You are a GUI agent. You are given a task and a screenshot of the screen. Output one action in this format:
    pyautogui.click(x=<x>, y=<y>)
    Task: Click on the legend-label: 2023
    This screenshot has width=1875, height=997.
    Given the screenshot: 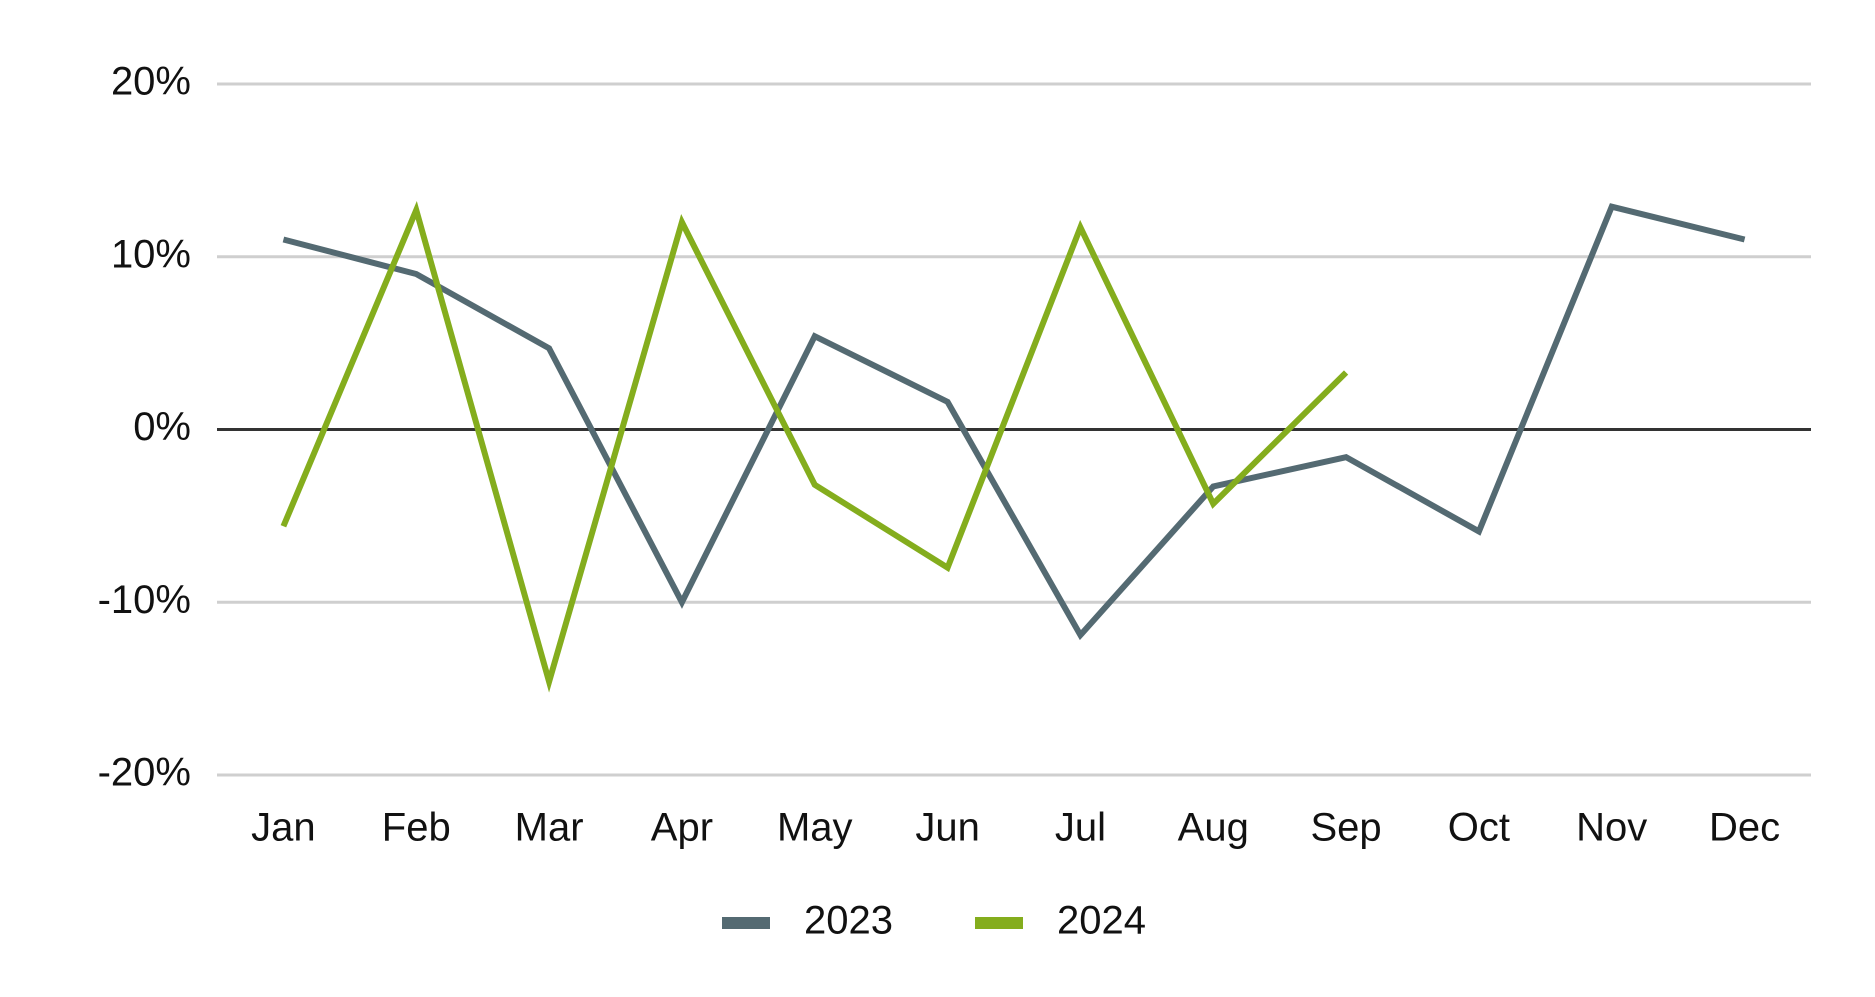 What is the action you would take?
    pyautogui.click(x=848, y=921)
    